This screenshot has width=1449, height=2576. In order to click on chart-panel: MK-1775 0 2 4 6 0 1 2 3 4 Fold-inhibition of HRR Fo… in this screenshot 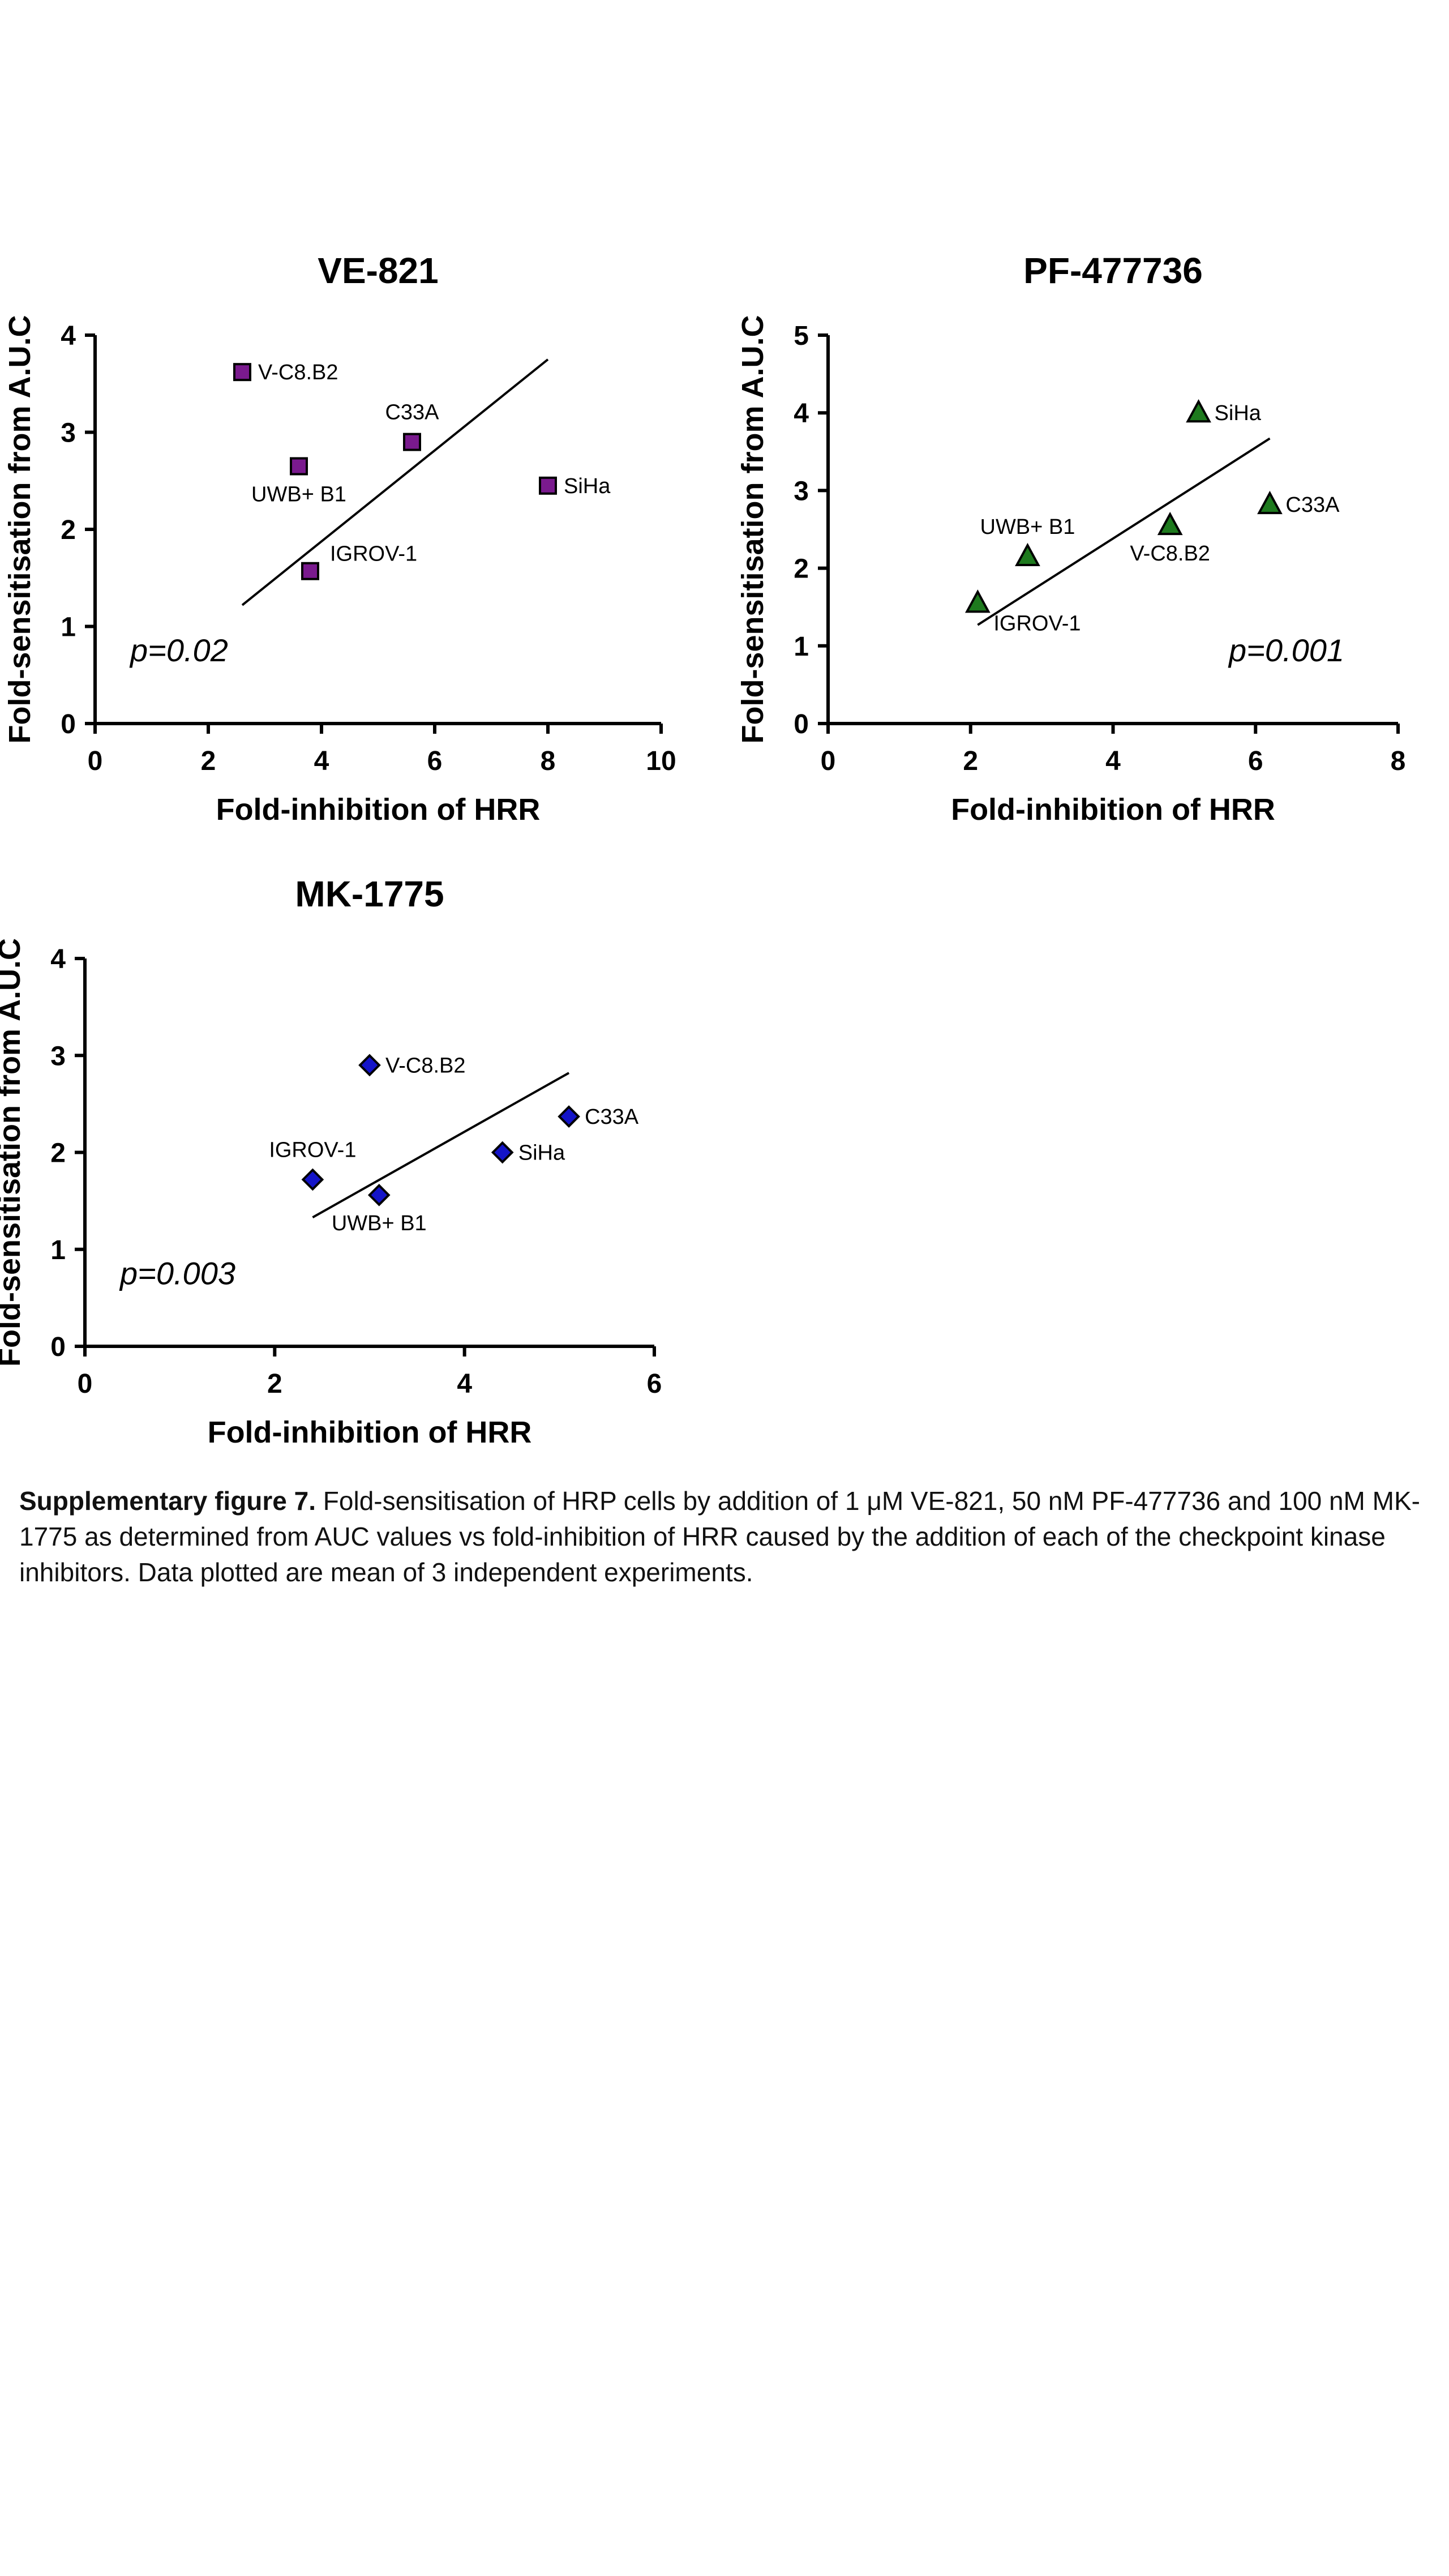, I will do `click(331, 1161)`.